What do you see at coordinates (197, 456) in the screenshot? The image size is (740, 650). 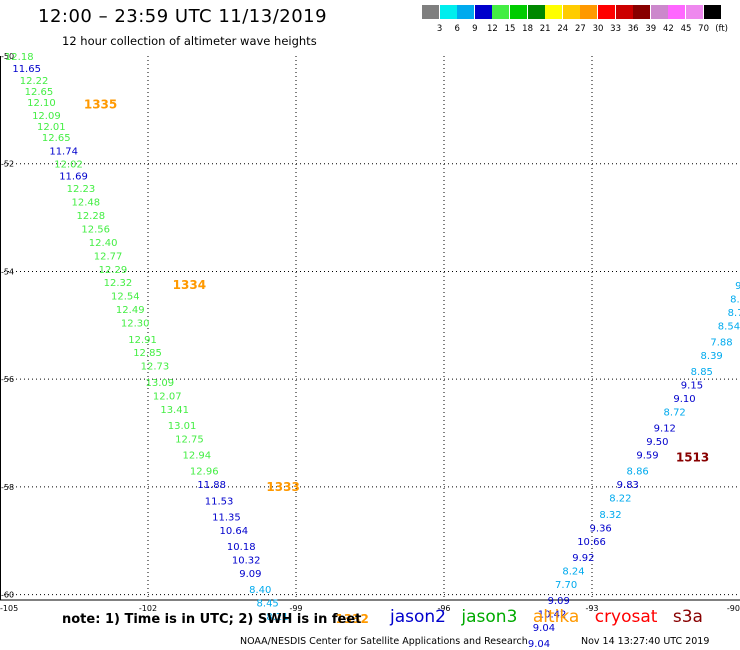 I see `swh-observation: 12.94` at bounding box center [197, 456].